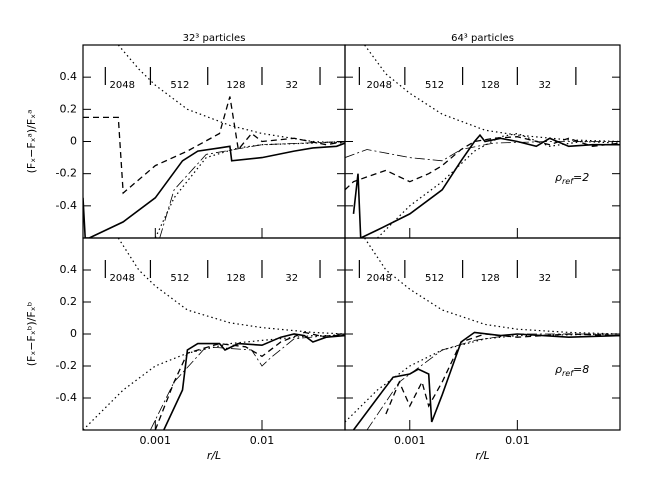 The height and width of the screenshot is (483, 664). I want to click on y-axis-label: (Fₓ−Fₓᵃ)/Fₓᵃ, so click(31, 142).